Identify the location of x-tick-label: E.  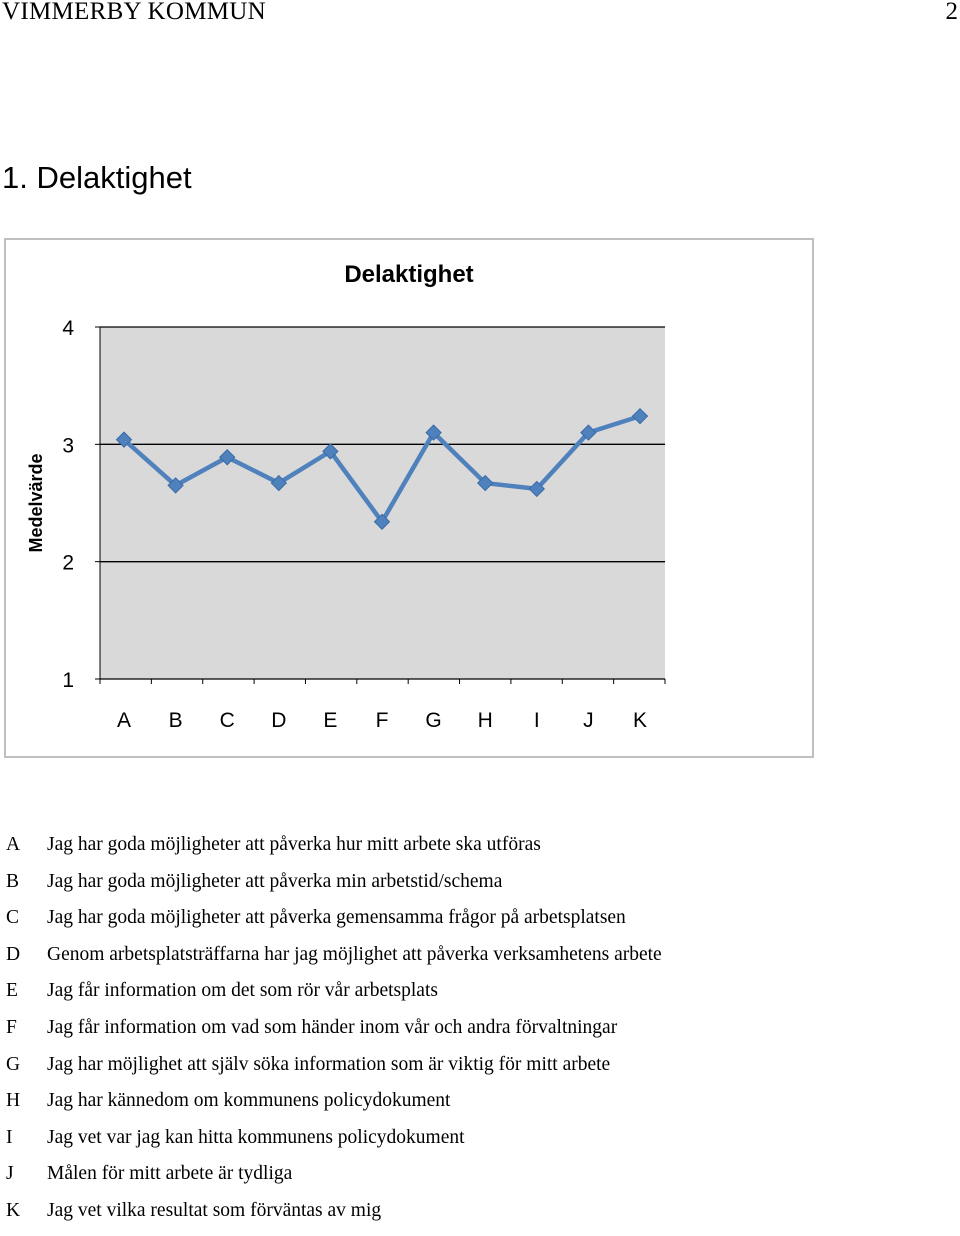
(330, 720).